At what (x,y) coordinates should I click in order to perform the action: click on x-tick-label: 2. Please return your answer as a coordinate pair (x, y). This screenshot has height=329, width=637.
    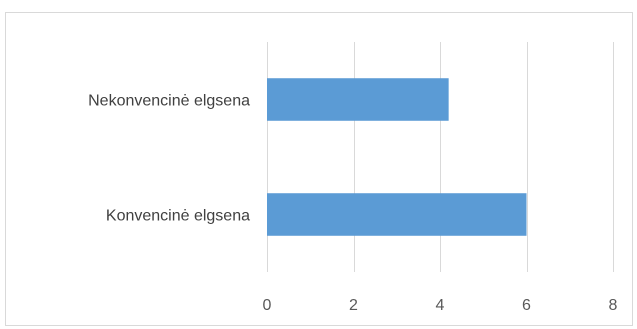
    Looking at the image, I should click on (353, 305).